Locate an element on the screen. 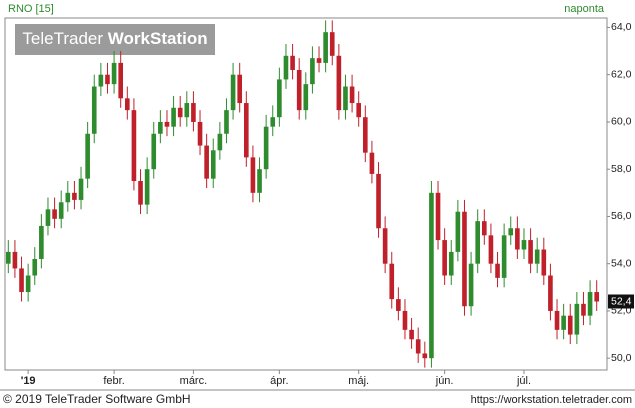  y-tick-label: 62,0 is located at coordinates (621, 74).